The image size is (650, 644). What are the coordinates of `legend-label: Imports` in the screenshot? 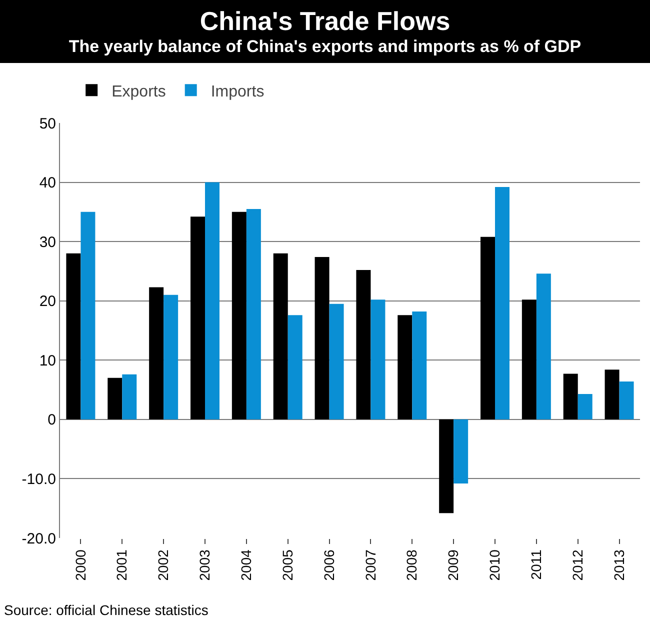 It's located at (237, 91).